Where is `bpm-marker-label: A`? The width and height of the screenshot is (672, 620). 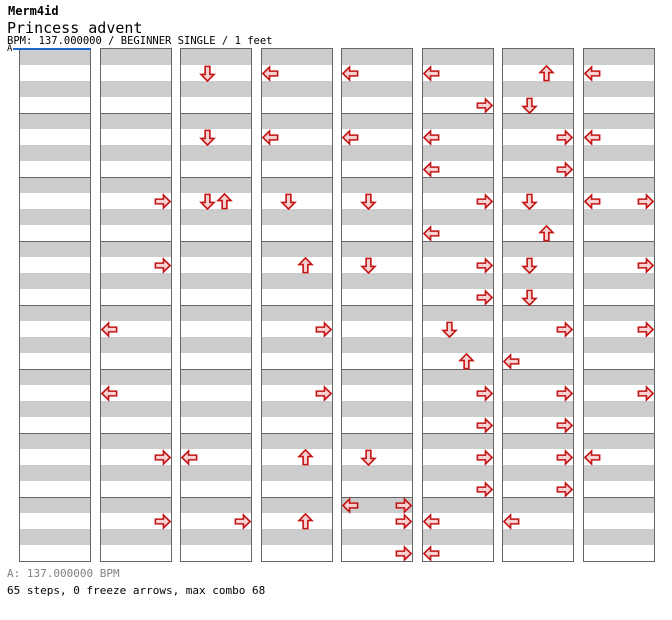 bpm-marker-label: A is located at coordinates (10, 49).